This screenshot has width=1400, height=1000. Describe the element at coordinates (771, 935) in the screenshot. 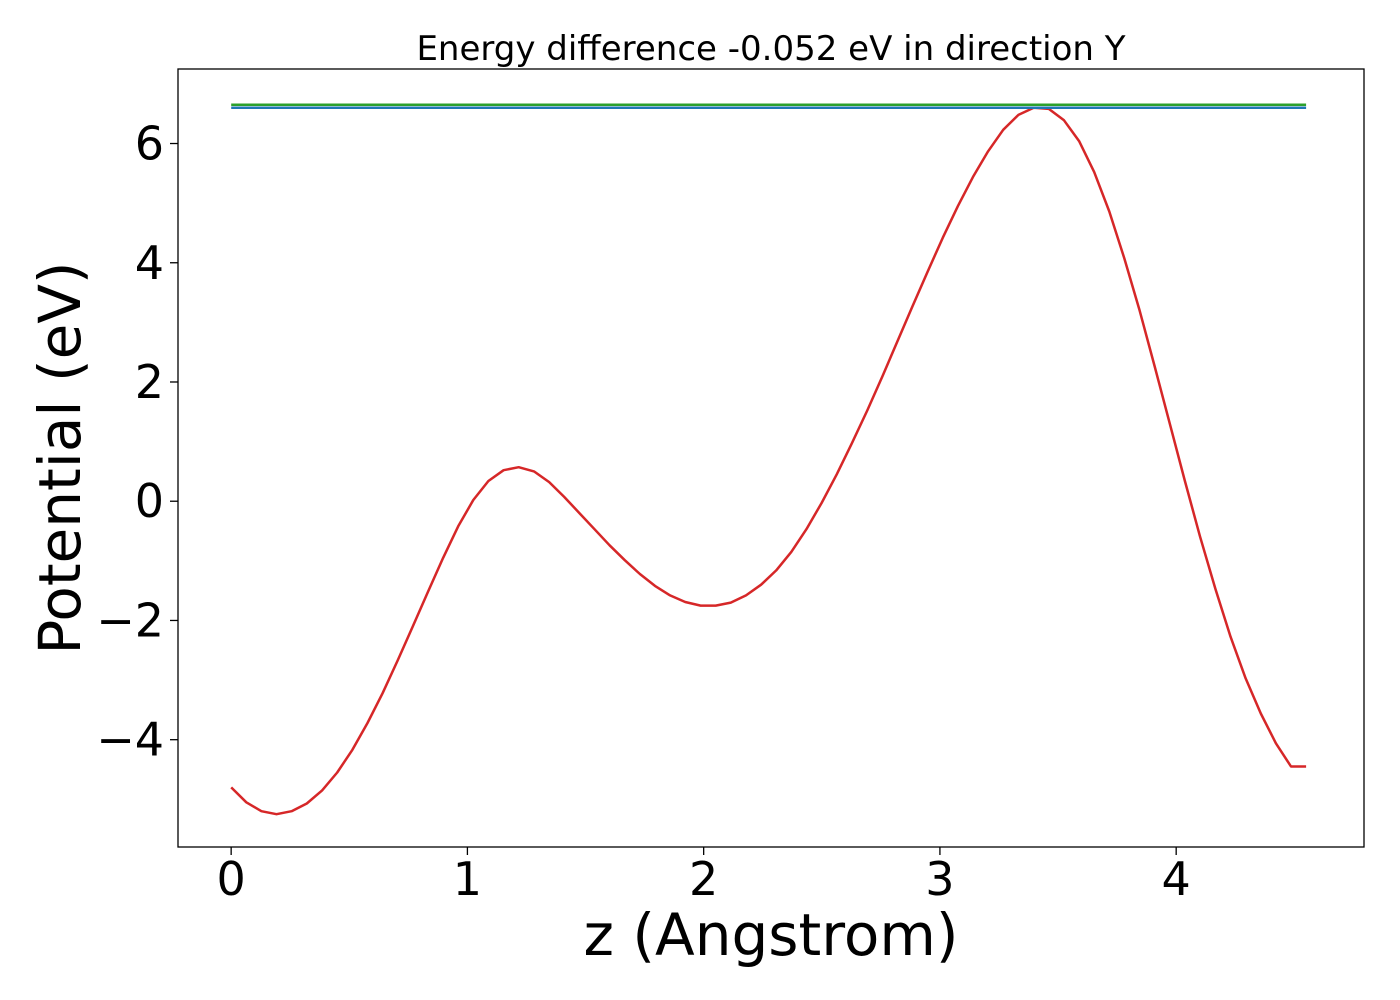

I see `x-axis-label: z (Angstrom)` at that location.